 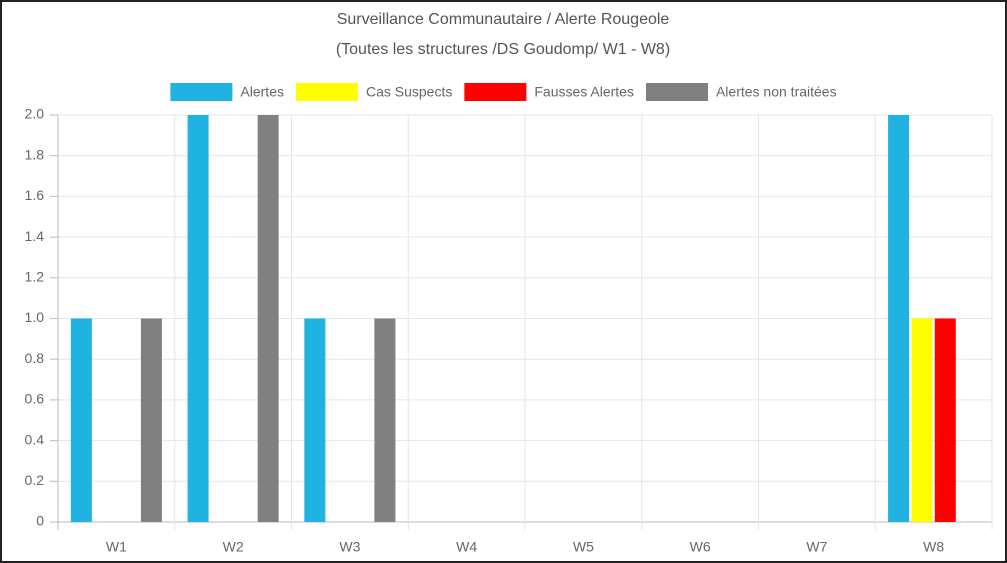 I want to click on legend-label: Alertes, so click(x=262, y=92).